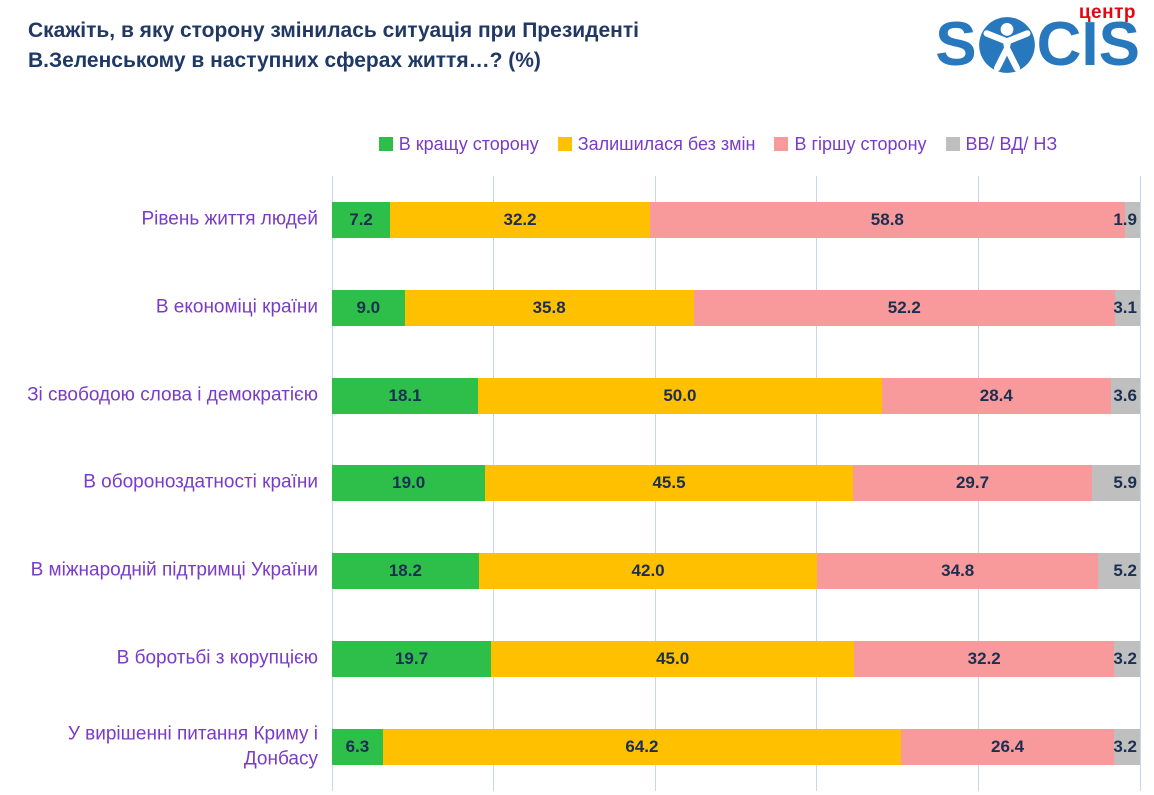 This screenshot has width=1154, height=795. I want to click on stacked-bar: 18.2 42.0 34.8 5.2, so click(736, 571).